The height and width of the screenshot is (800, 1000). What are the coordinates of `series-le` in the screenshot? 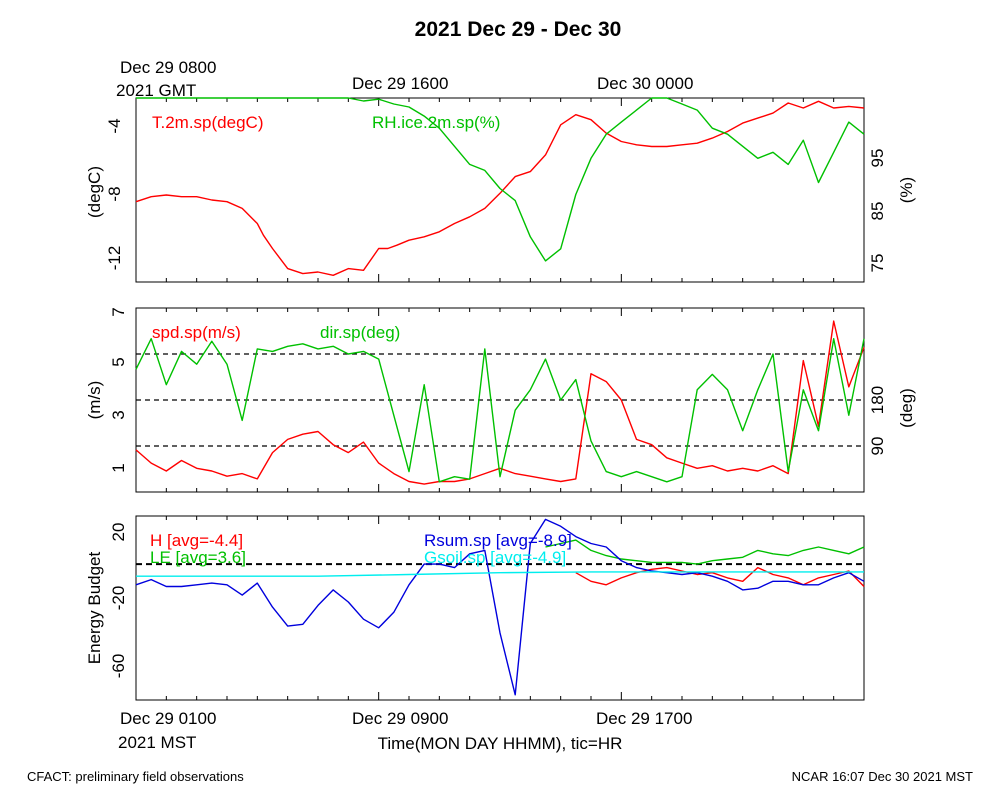 It's located at (705, 552).